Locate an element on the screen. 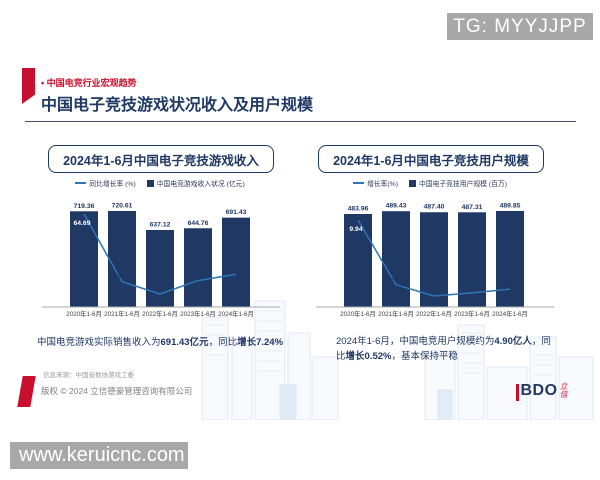  line-value-label: -11.59 is located at coordinates (160, 288).